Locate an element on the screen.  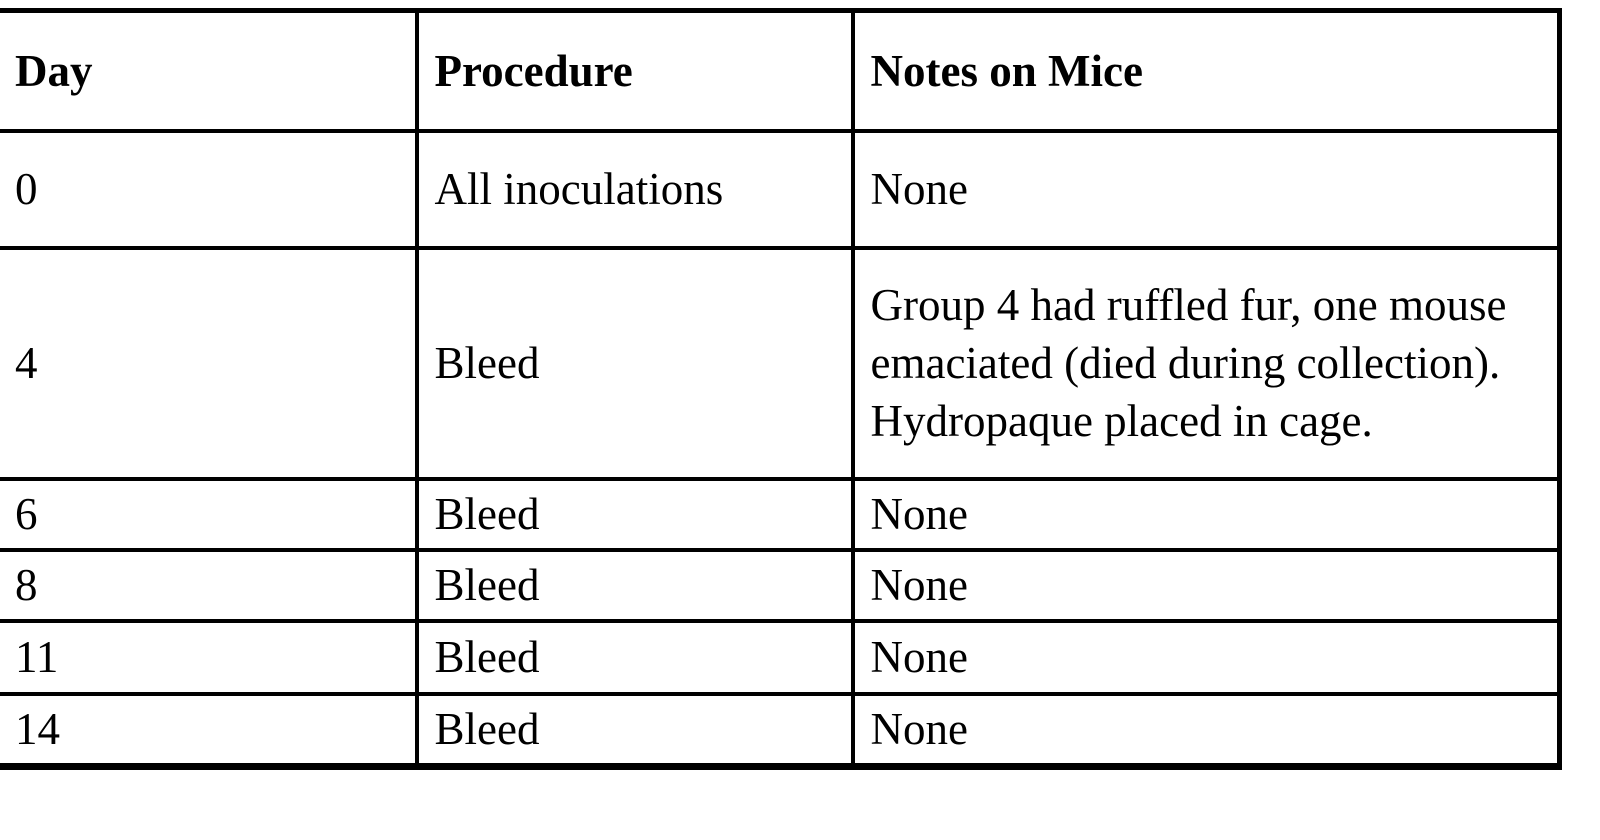
table-row: 14 Bleed None is located at coordinates (781, 730).